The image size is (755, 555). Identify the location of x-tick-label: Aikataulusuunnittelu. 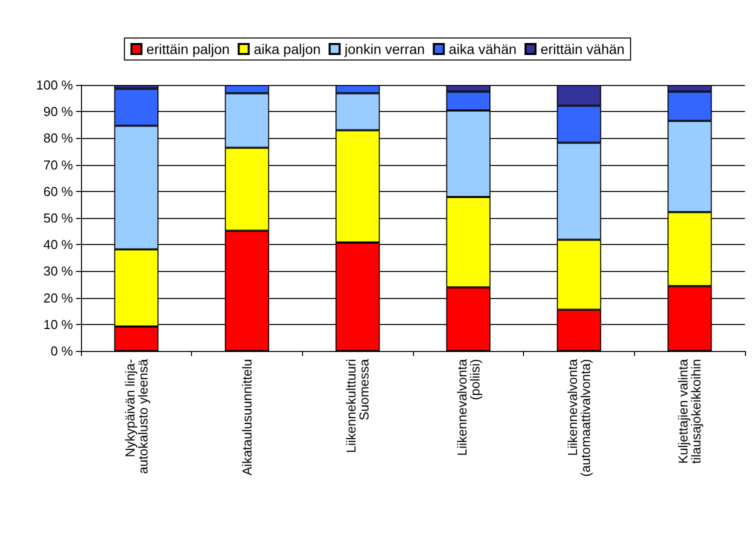
(247, 417).